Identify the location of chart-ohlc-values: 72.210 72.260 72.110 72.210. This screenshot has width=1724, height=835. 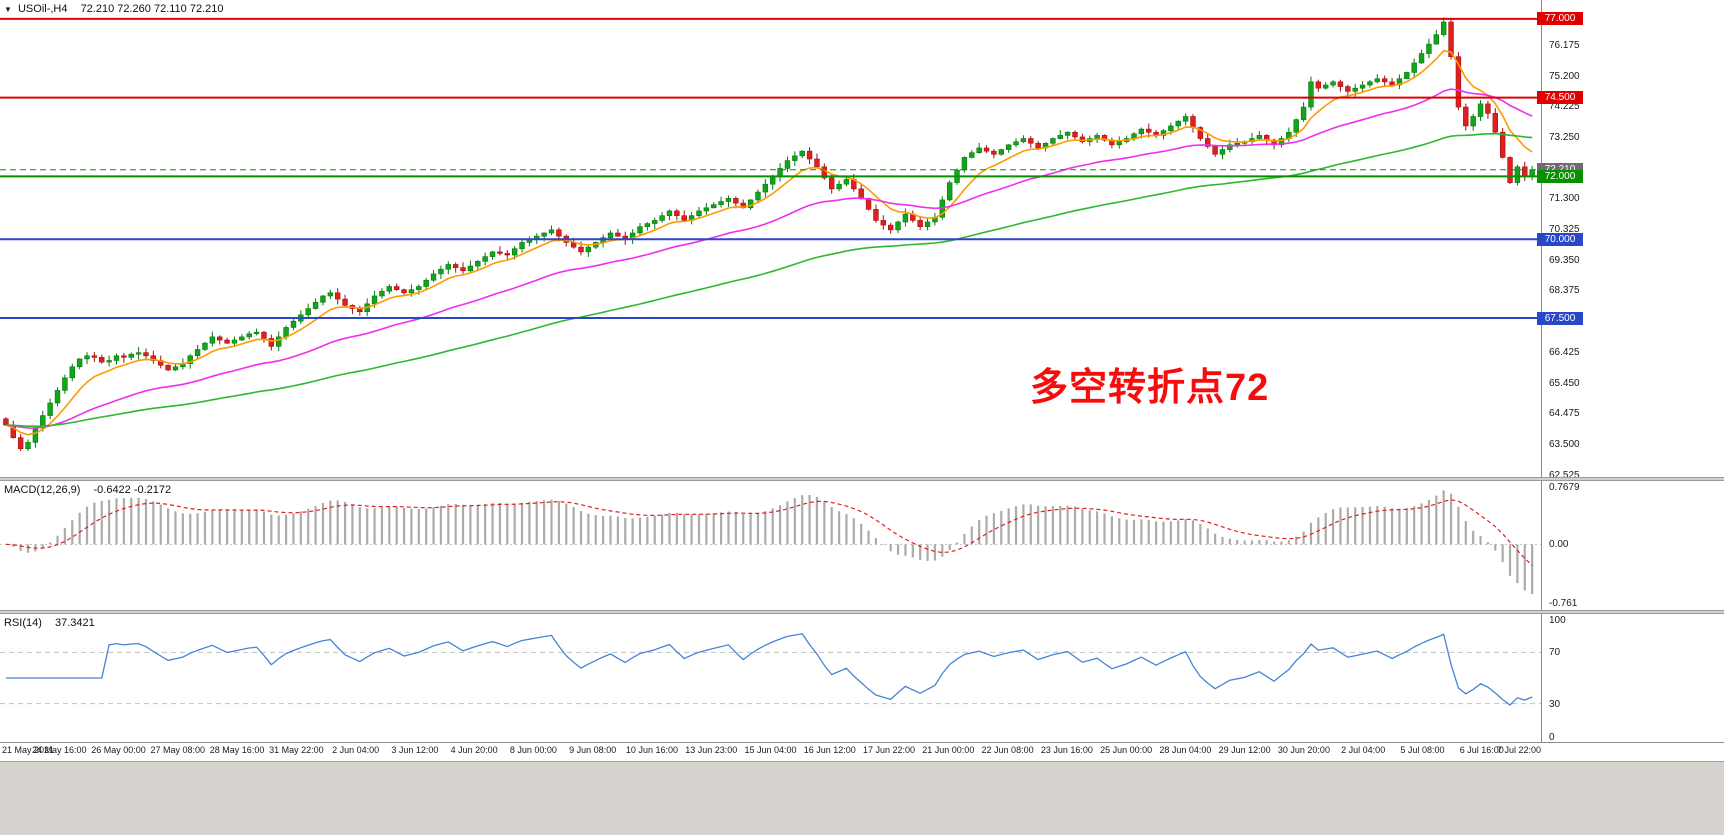
(152, 9).